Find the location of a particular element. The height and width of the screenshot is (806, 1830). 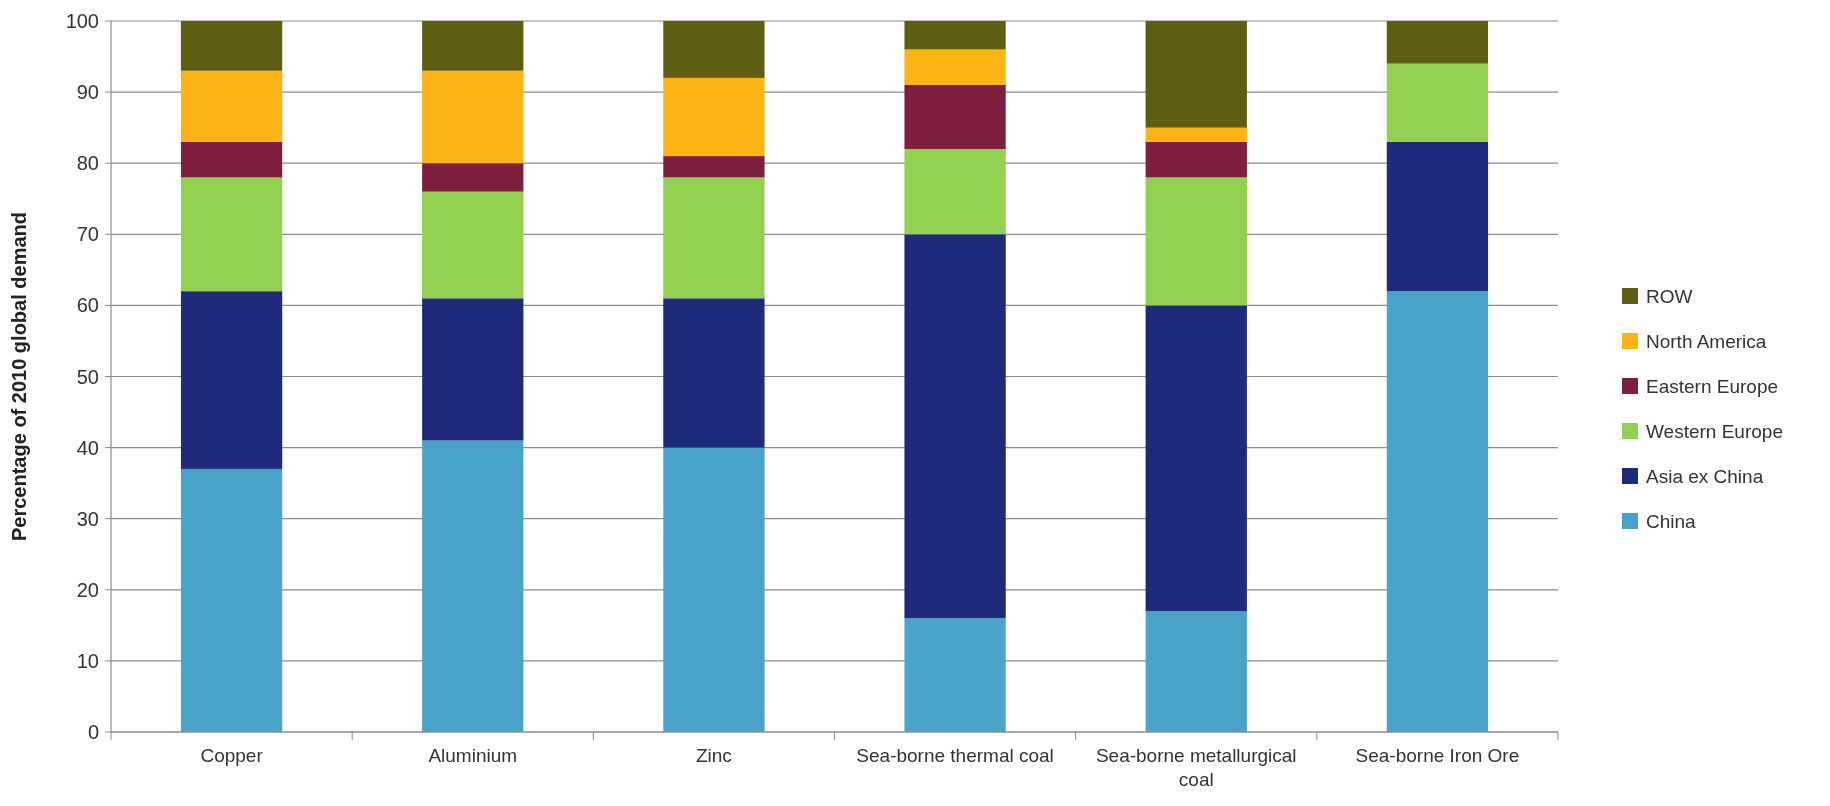

y-tick-label: 80 is located at coordinates (87, 163).